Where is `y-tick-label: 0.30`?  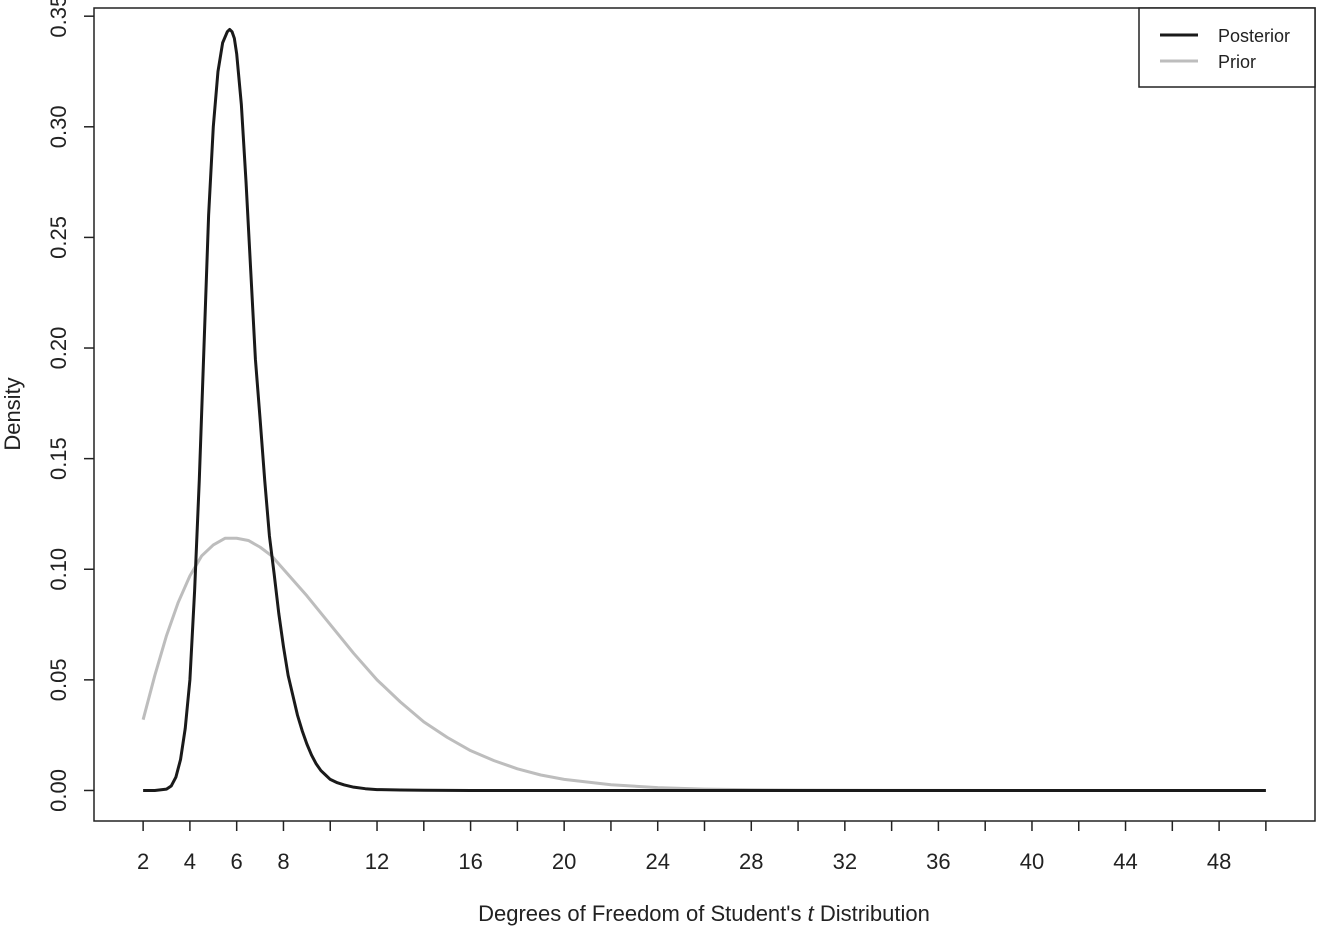
y-tick-label: 0.30 is located at coordinates (58, 126).